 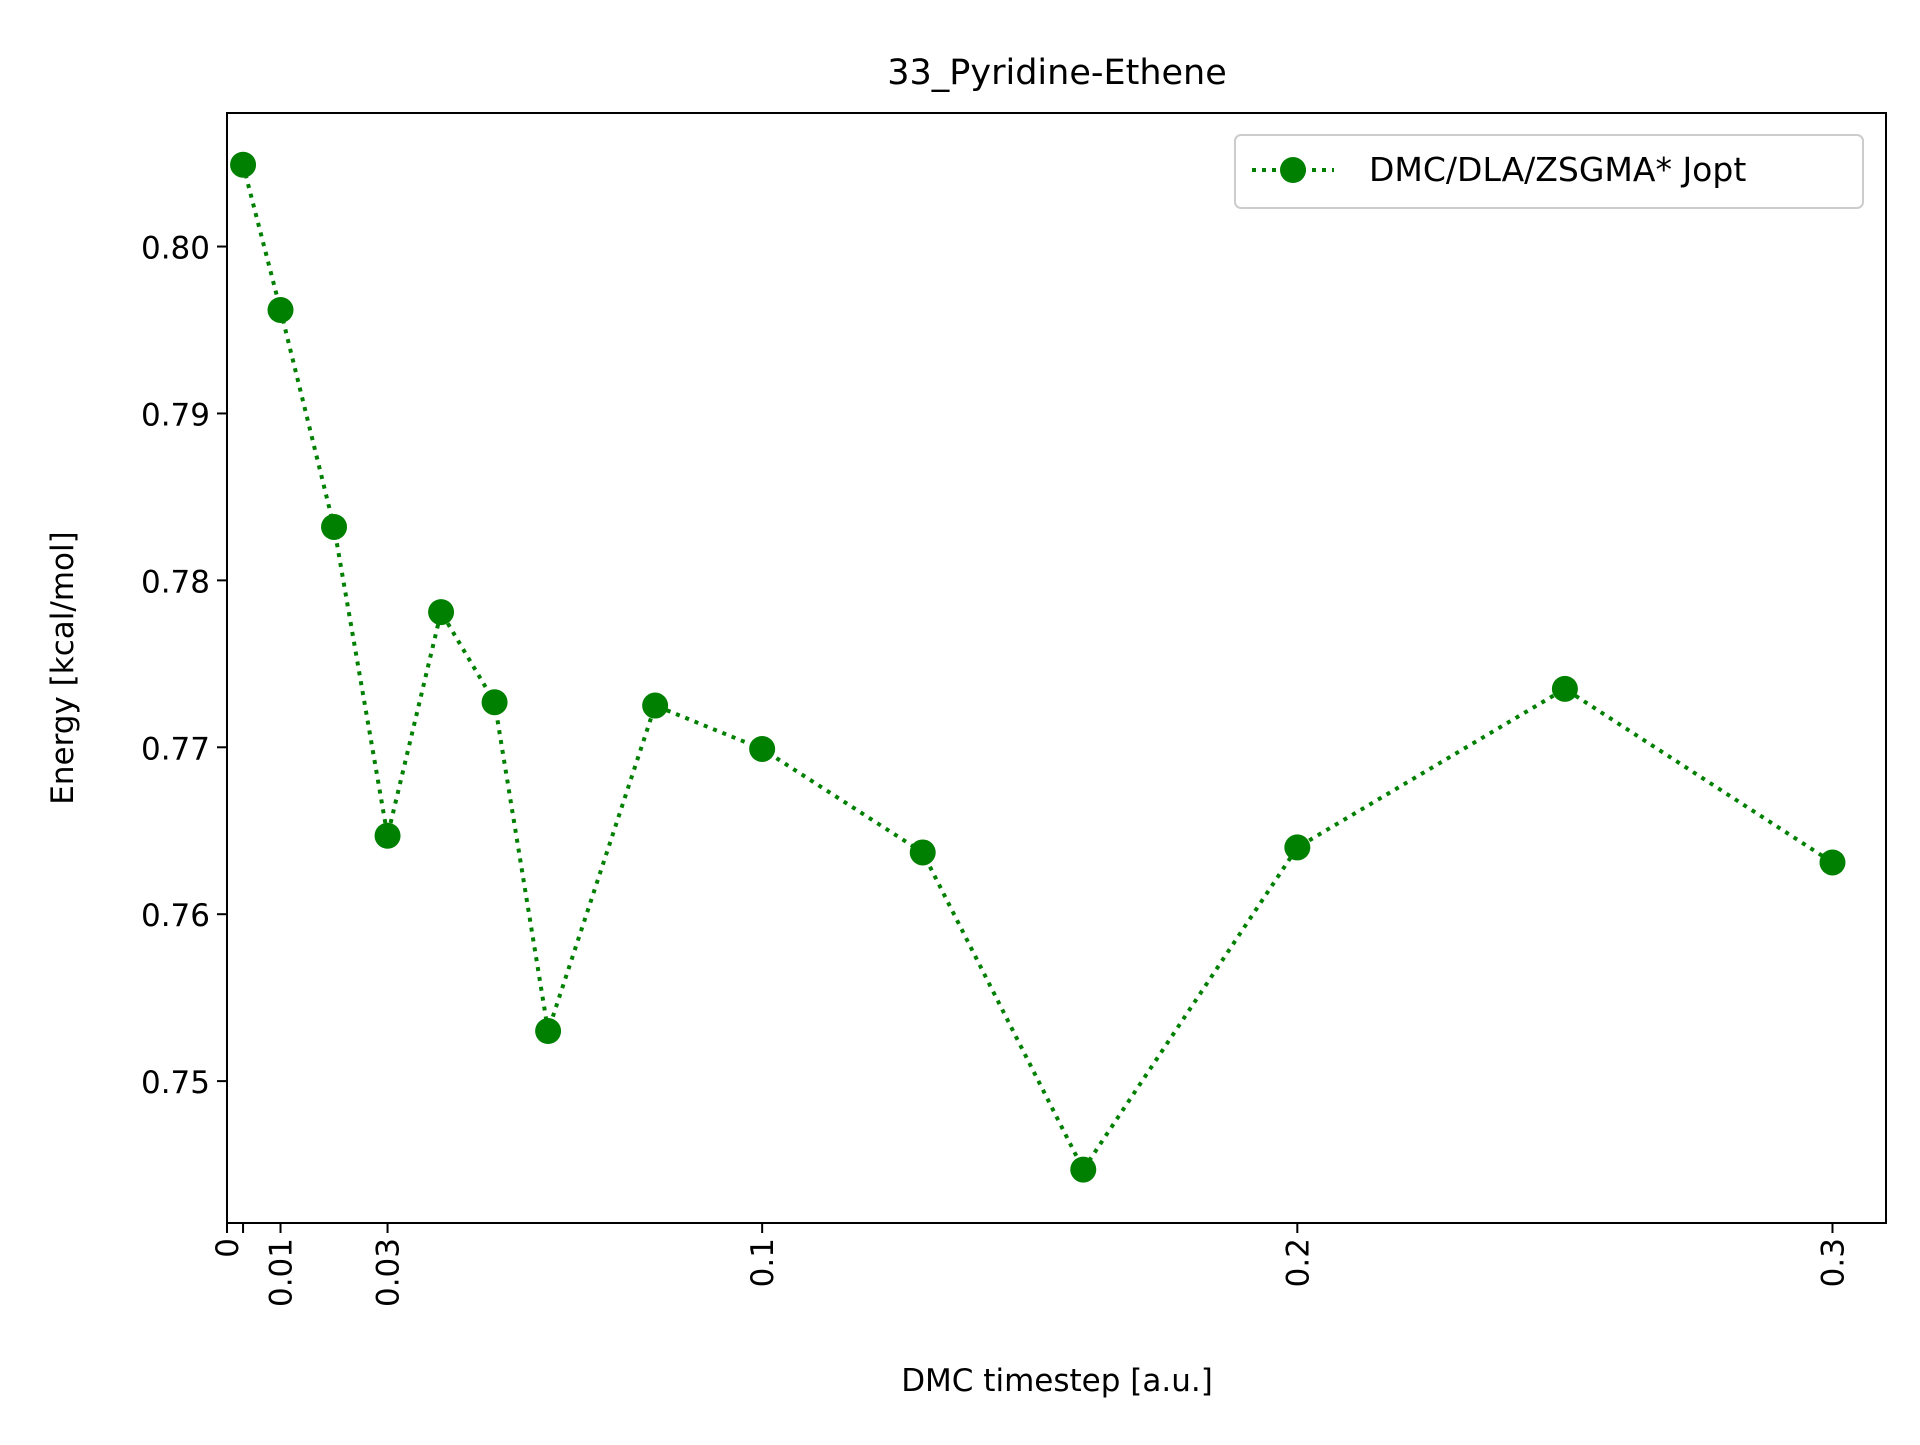 What do you see at coordinates (1293, 170) in the screenshot?
I see `legend-marker` at bounding box center [1293, 170].